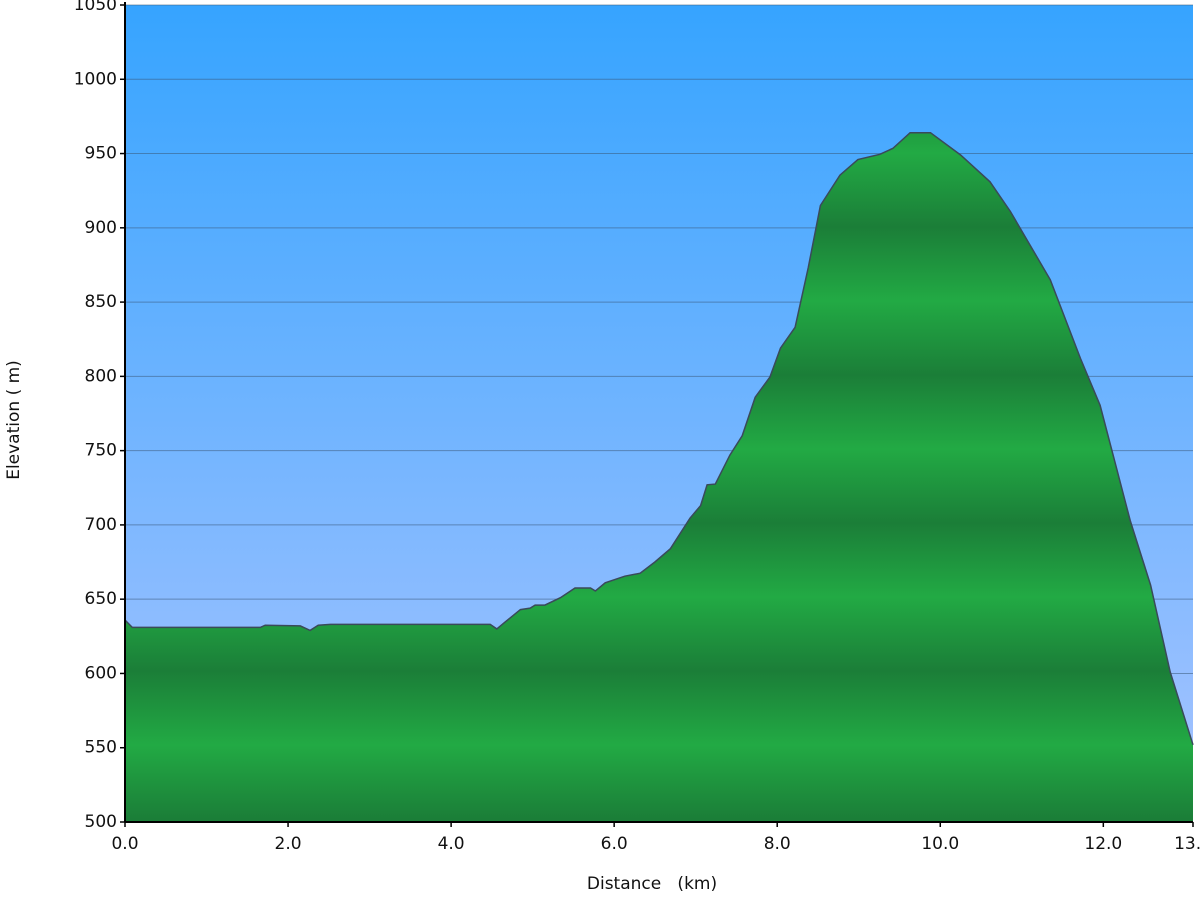 Image resolution: width=1200 pixels, height=900 pixels. Describe the element at coordinates (101, 822) in the screenshot. I see `y-tick-label: 500` at that location.